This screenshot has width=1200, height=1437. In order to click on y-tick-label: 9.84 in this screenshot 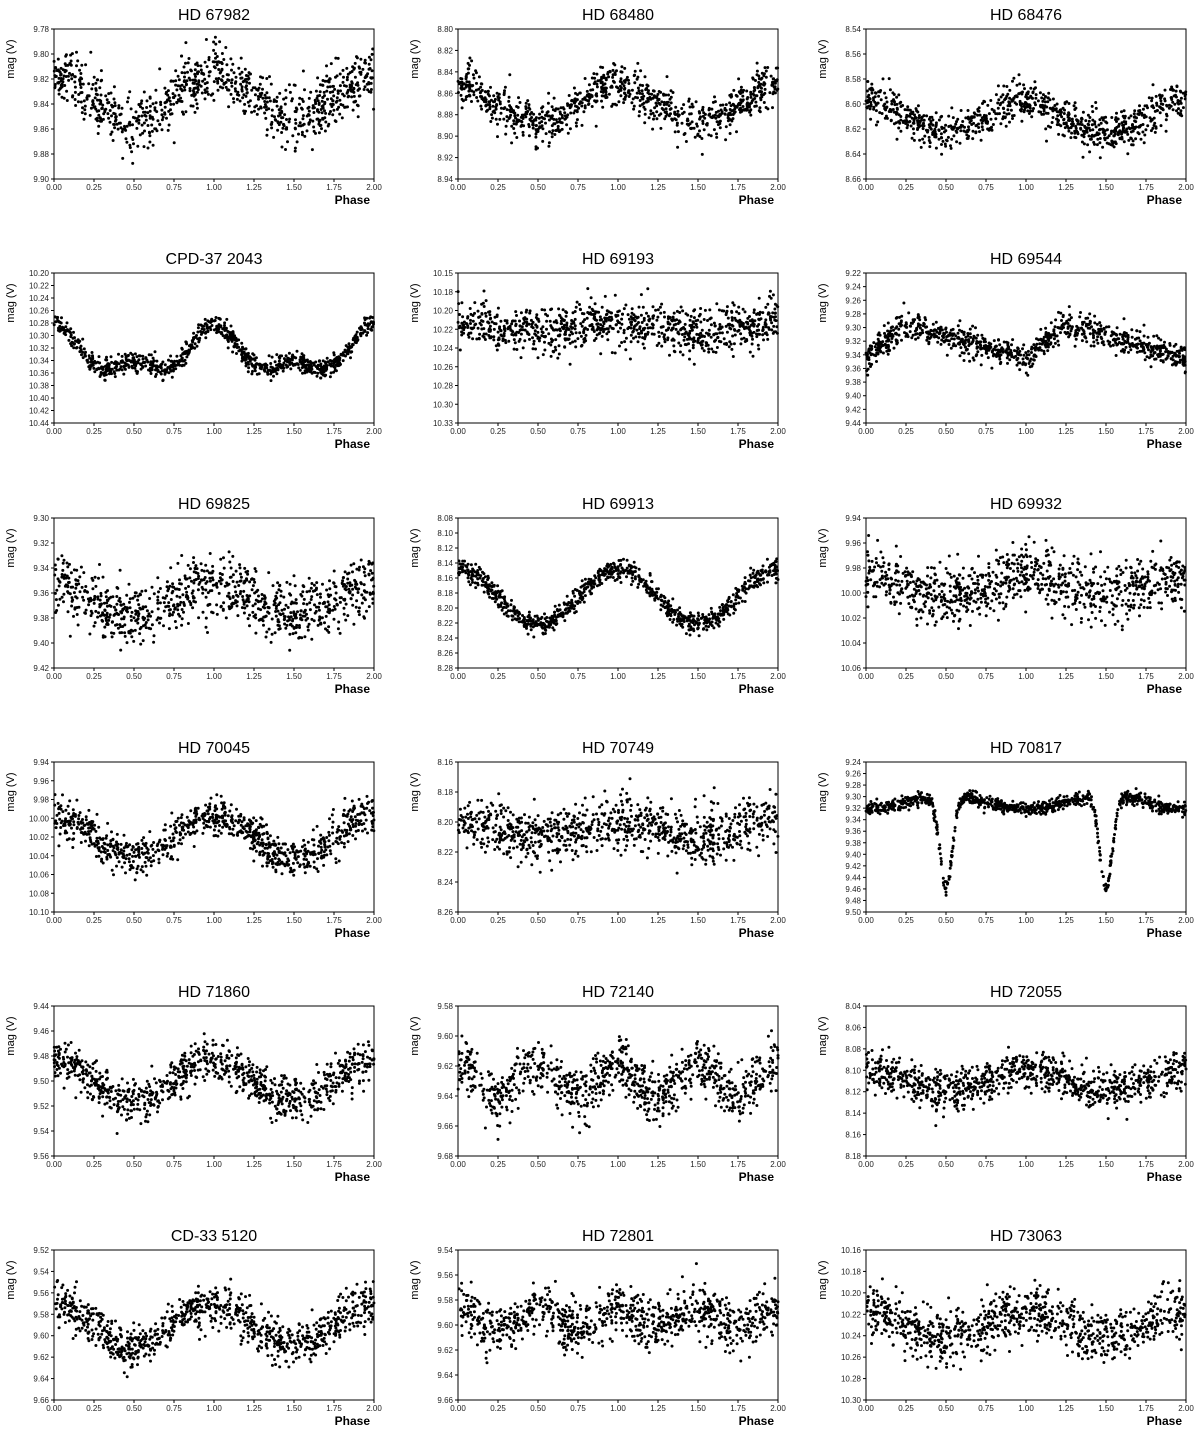, I will do `click(41, 104)`.